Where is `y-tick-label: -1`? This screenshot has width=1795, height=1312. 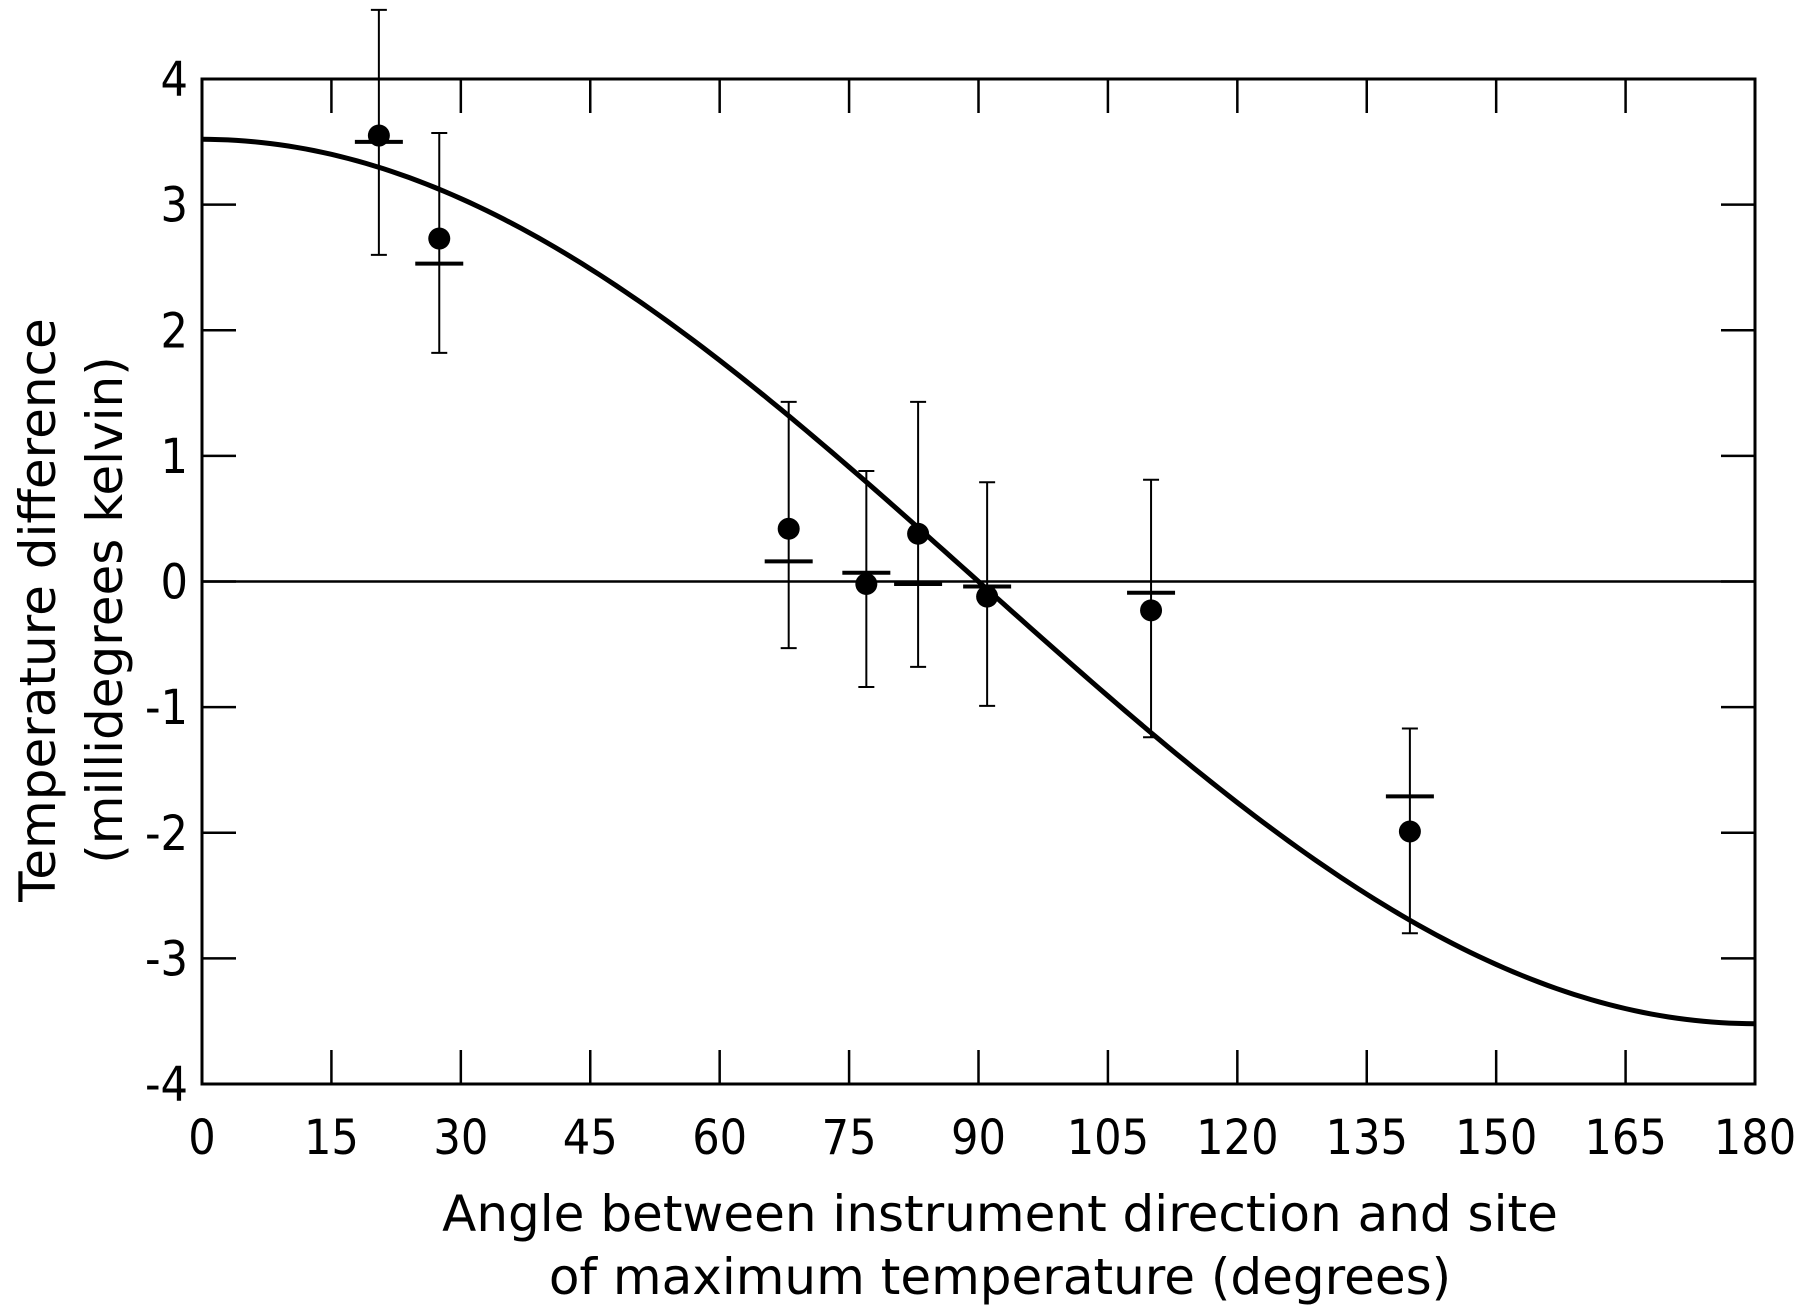 y-tick-label: -1 is located at coordinates (166, 708).